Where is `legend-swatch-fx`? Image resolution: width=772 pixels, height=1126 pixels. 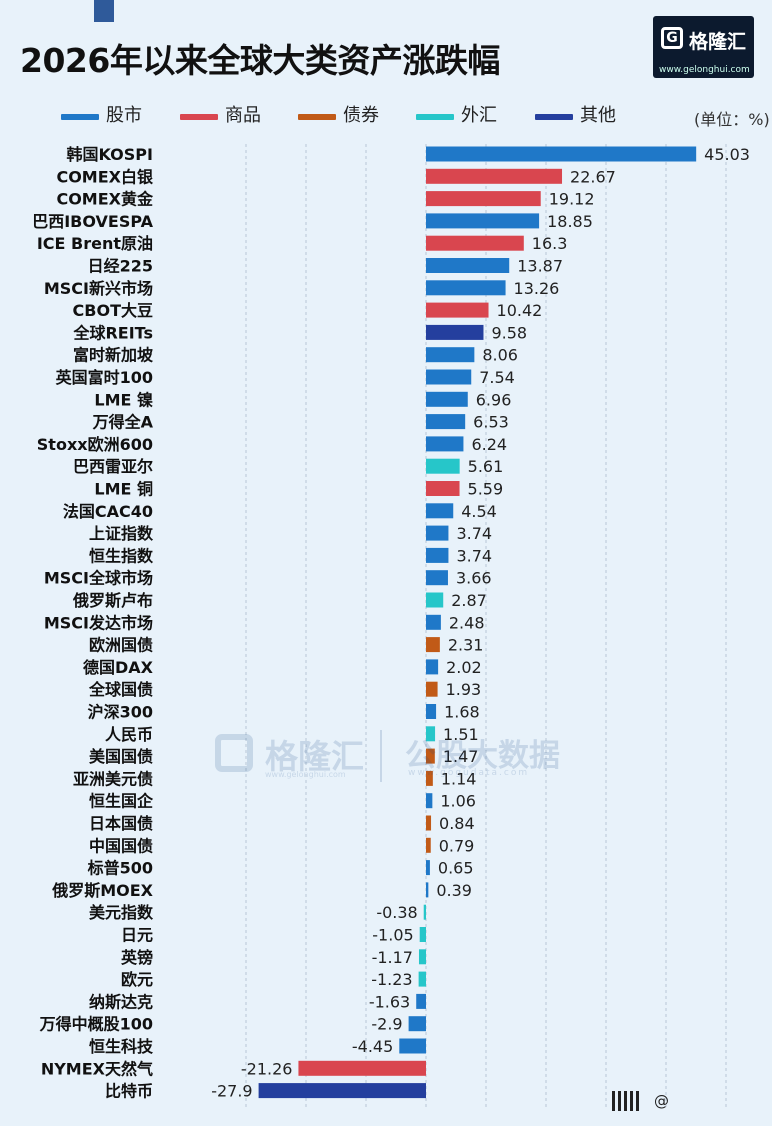 legend-swatch-fx is located at coordinates (435, 117).